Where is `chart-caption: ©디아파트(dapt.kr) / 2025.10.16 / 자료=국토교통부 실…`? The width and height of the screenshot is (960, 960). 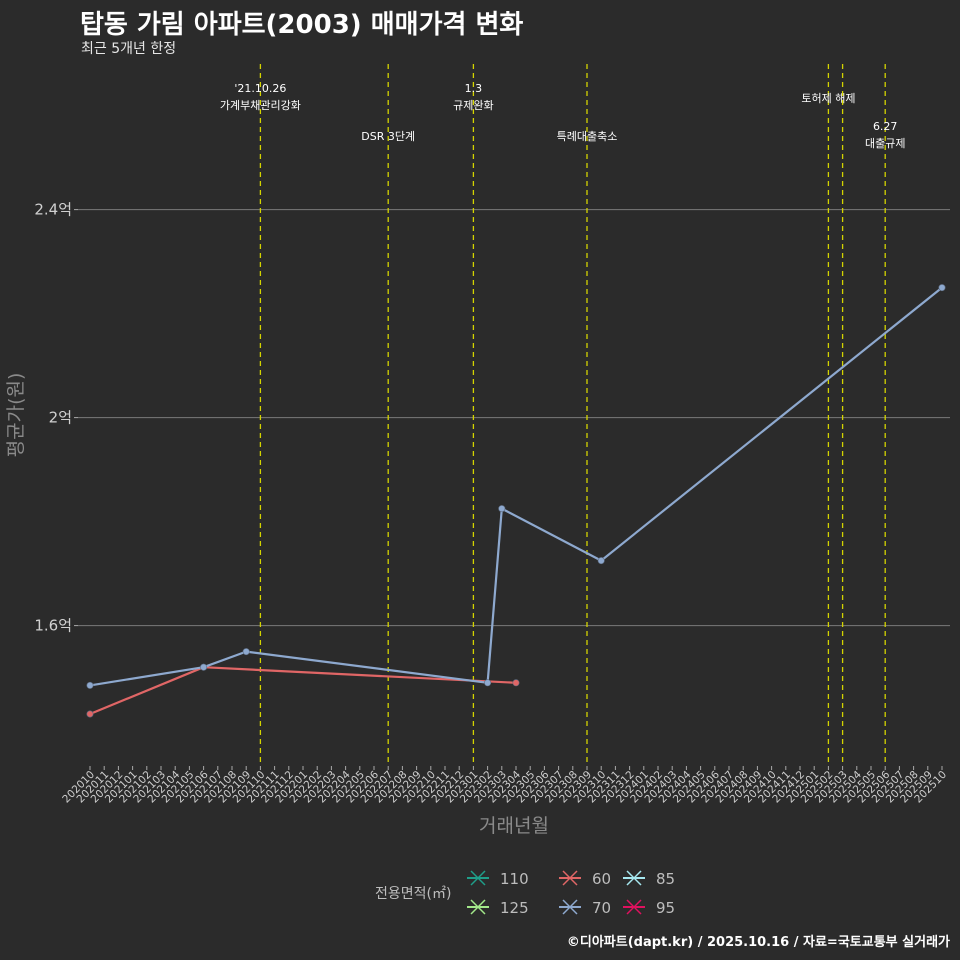
chart-caption: ©디아파트(dapt.kr) / 2025.10.16 / 자료=국토교통부 실… is located at coordinates (758, 942).